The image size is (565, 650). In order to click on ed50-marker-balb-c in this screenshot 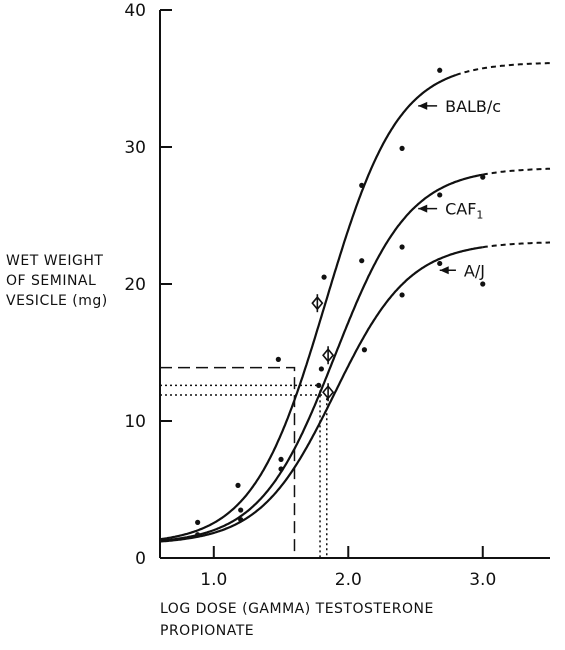, I will do `click(317, 303)`.